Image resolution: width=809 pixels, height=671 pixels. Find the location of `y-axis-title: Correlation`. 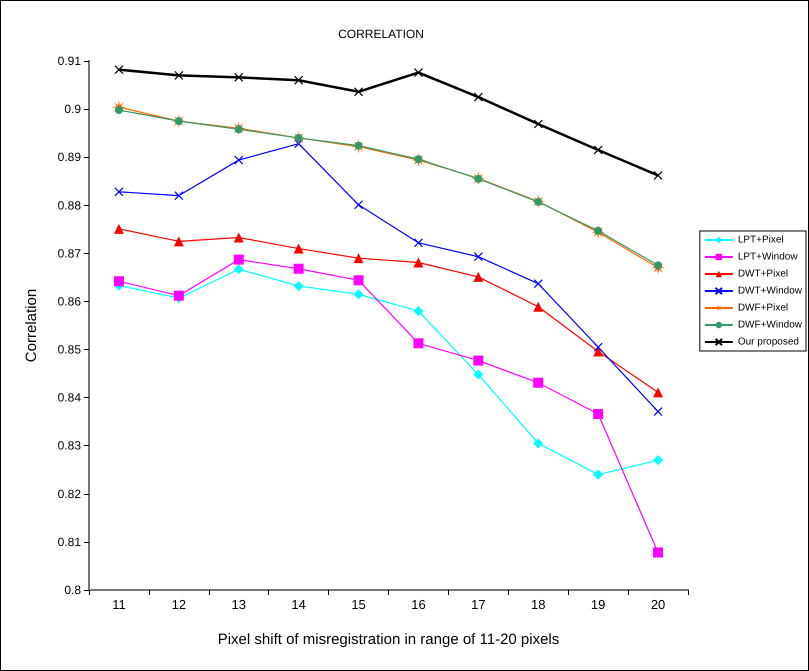

y-axis-title: Correlation is located at coordinates (31, 325).